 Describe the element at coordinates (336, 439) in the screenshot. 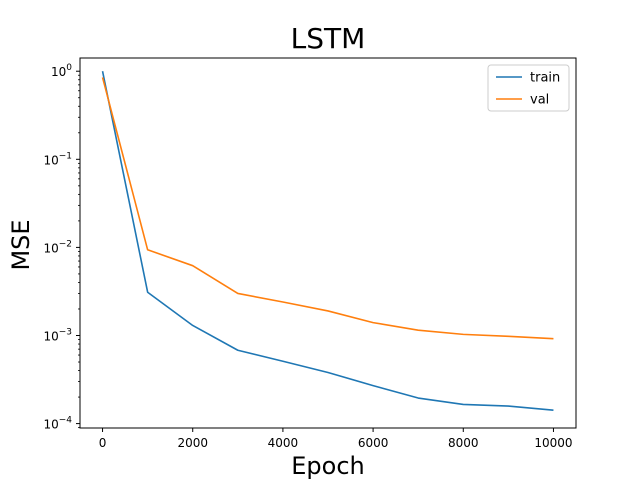

I see `x-axis-ticks: 0 2000 4000 6000 8000 10000` at that location.